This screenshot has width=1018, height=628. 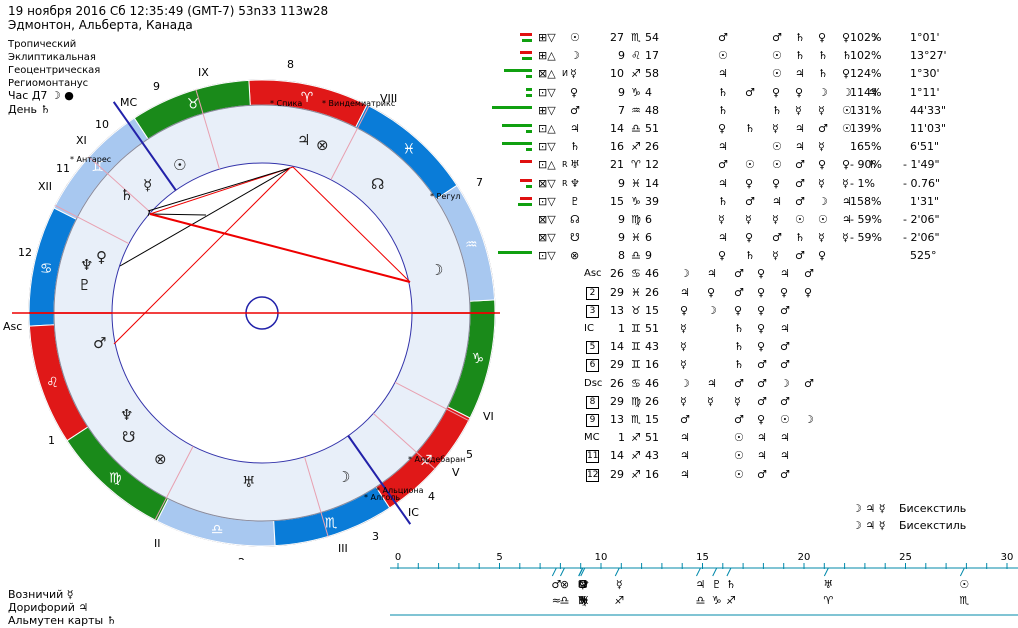 What do you see at coordinates (636, 219) in the screenshot?
I see `planet-sign: ♍` at bounding box center [636, 219].